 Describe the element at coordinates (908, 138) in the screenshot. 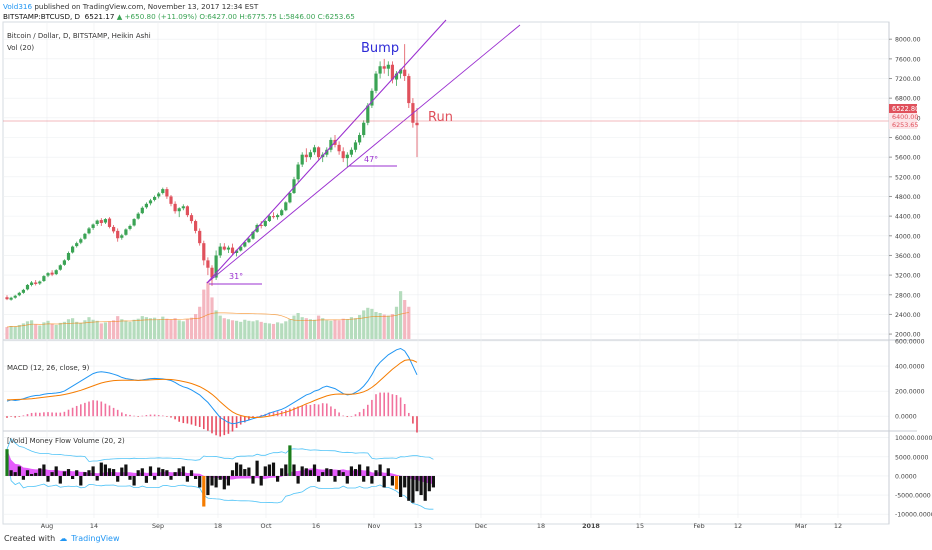

I see `y-tick-label: 6000.00` at that location.